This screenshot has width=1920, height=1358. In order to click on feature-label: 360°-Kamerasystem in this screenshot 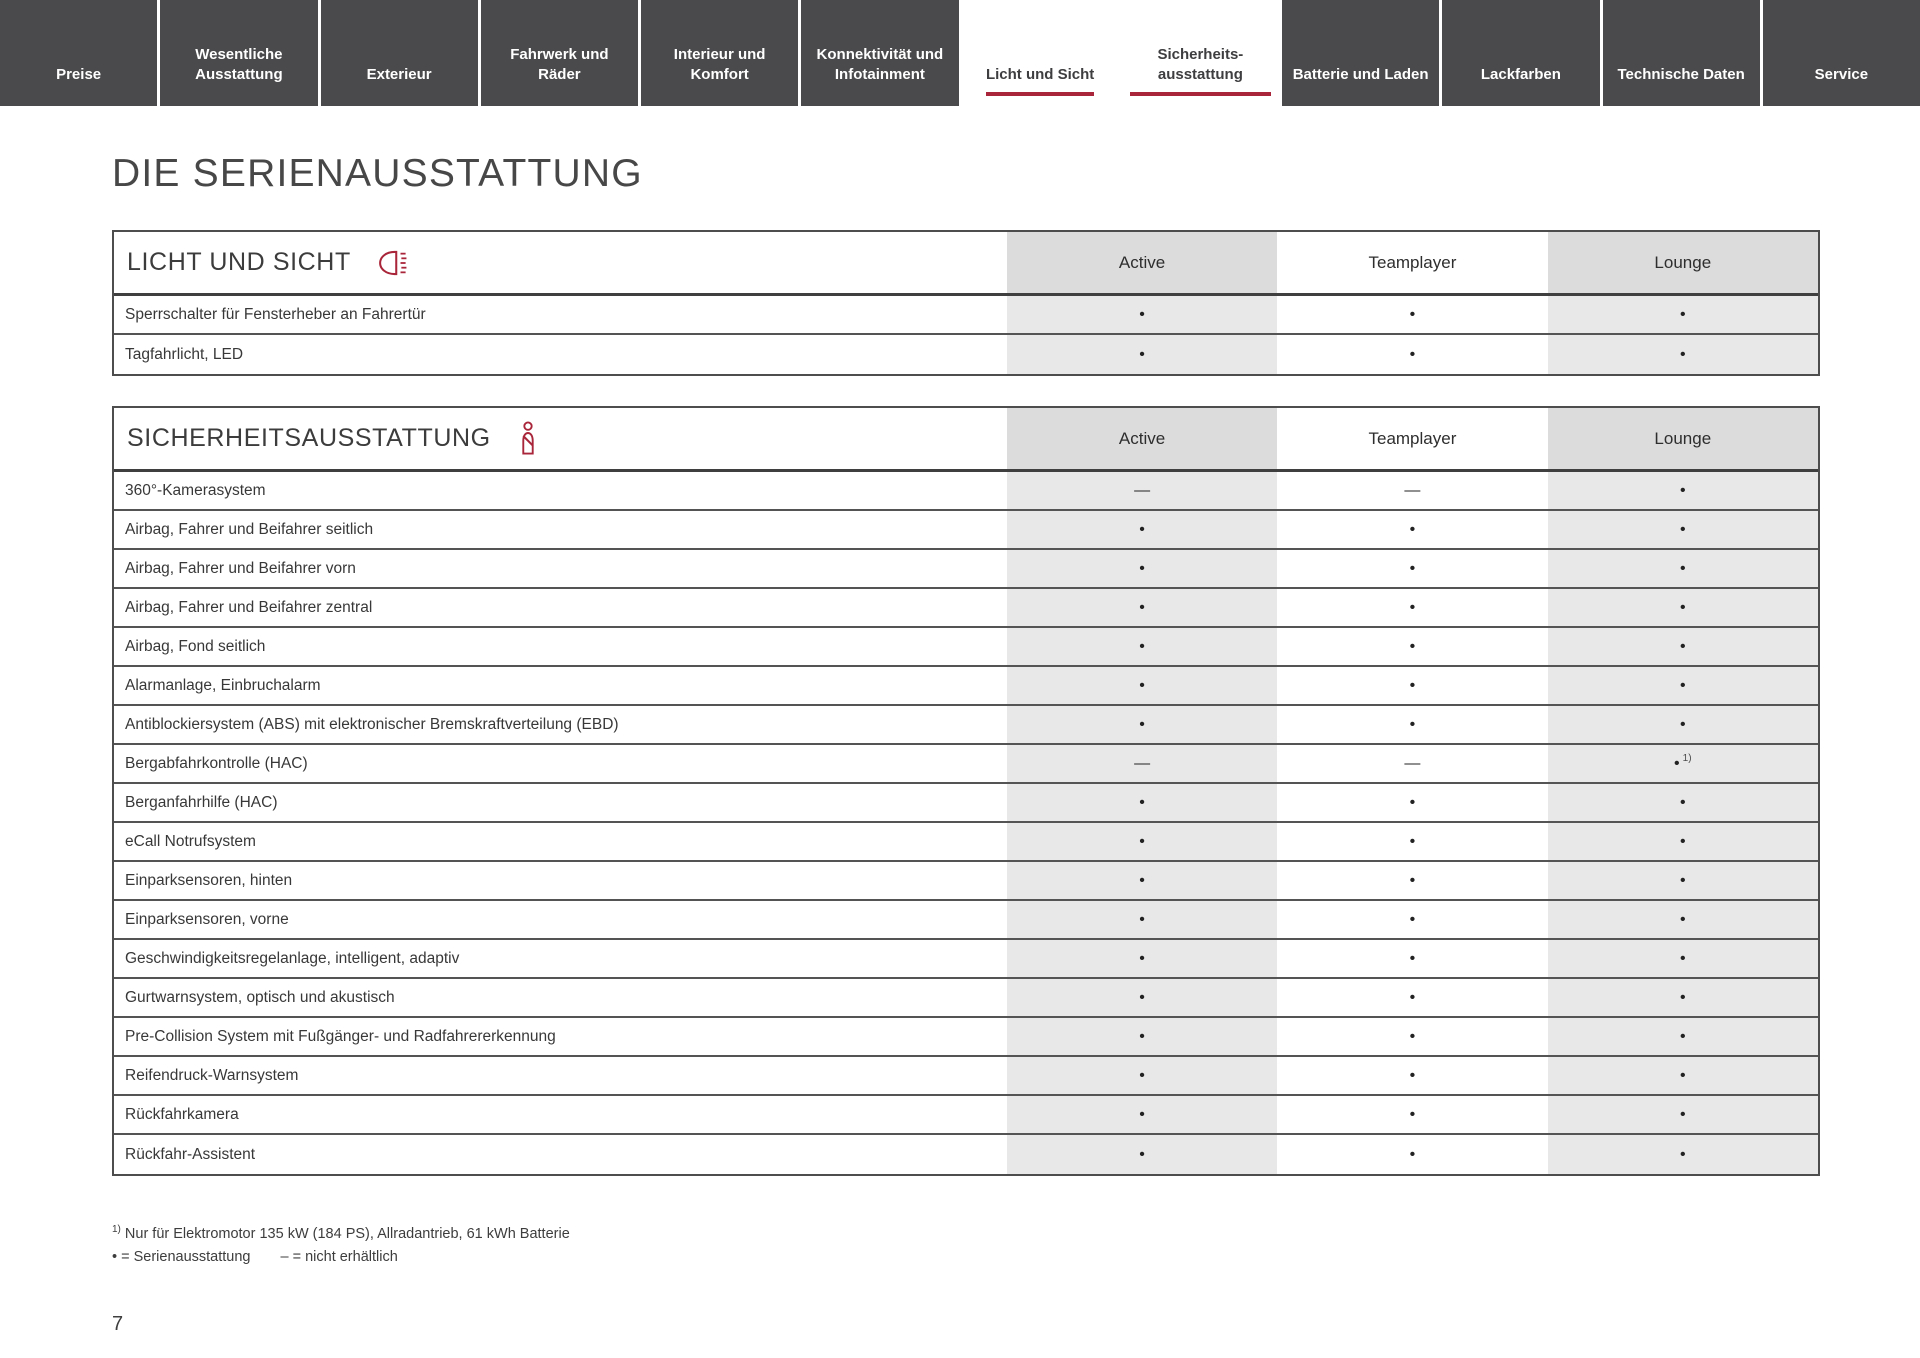, I will do `click(195, 490)`.